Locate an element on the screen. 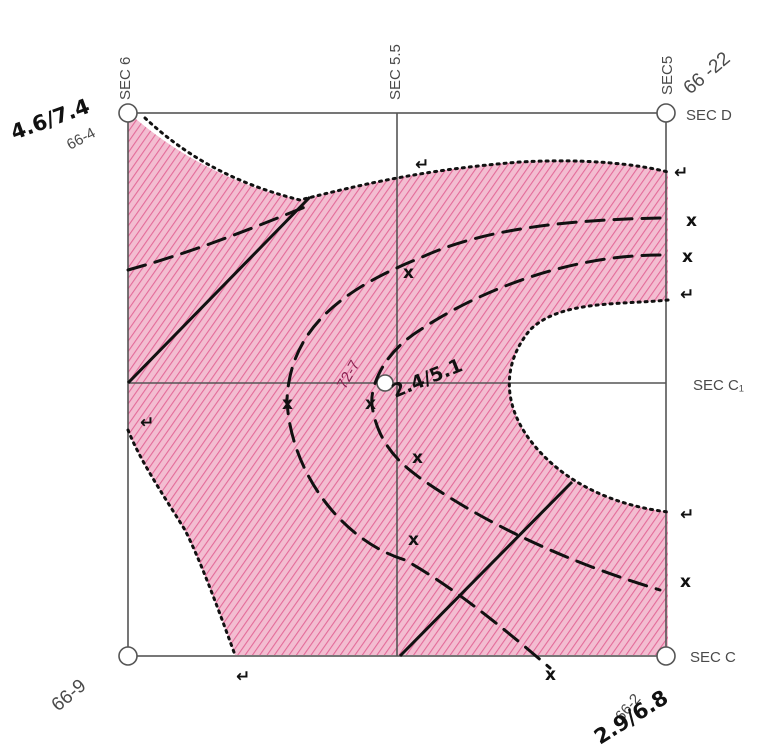 The height and width of the screenshot is (752, 772). corner-sw is located at coordinates (128, 656).